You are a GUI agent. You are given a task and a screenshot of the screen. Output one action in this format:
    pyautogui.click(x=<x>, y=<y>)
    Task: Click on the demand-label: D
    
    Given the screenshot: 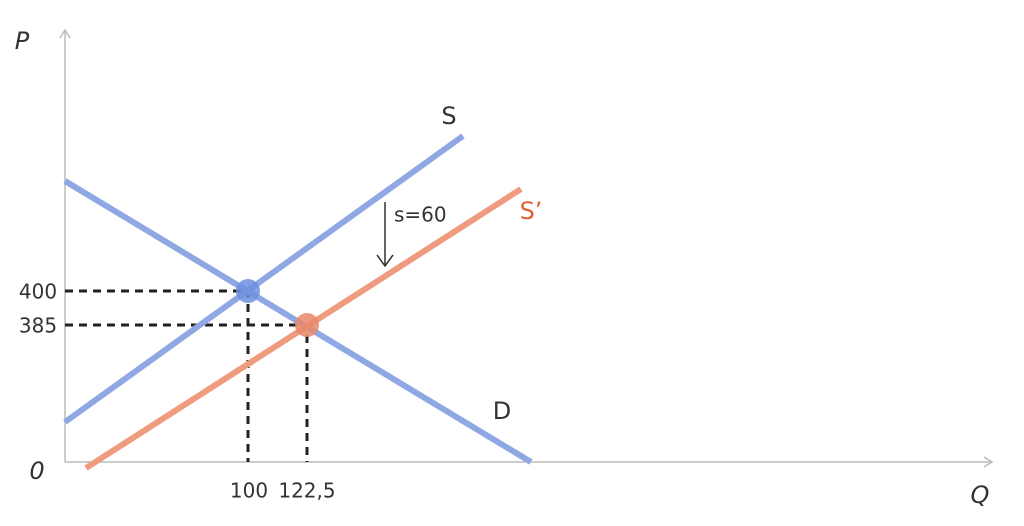 What is the action you would take?
    pyautogui.click(x=502, y=411)
    